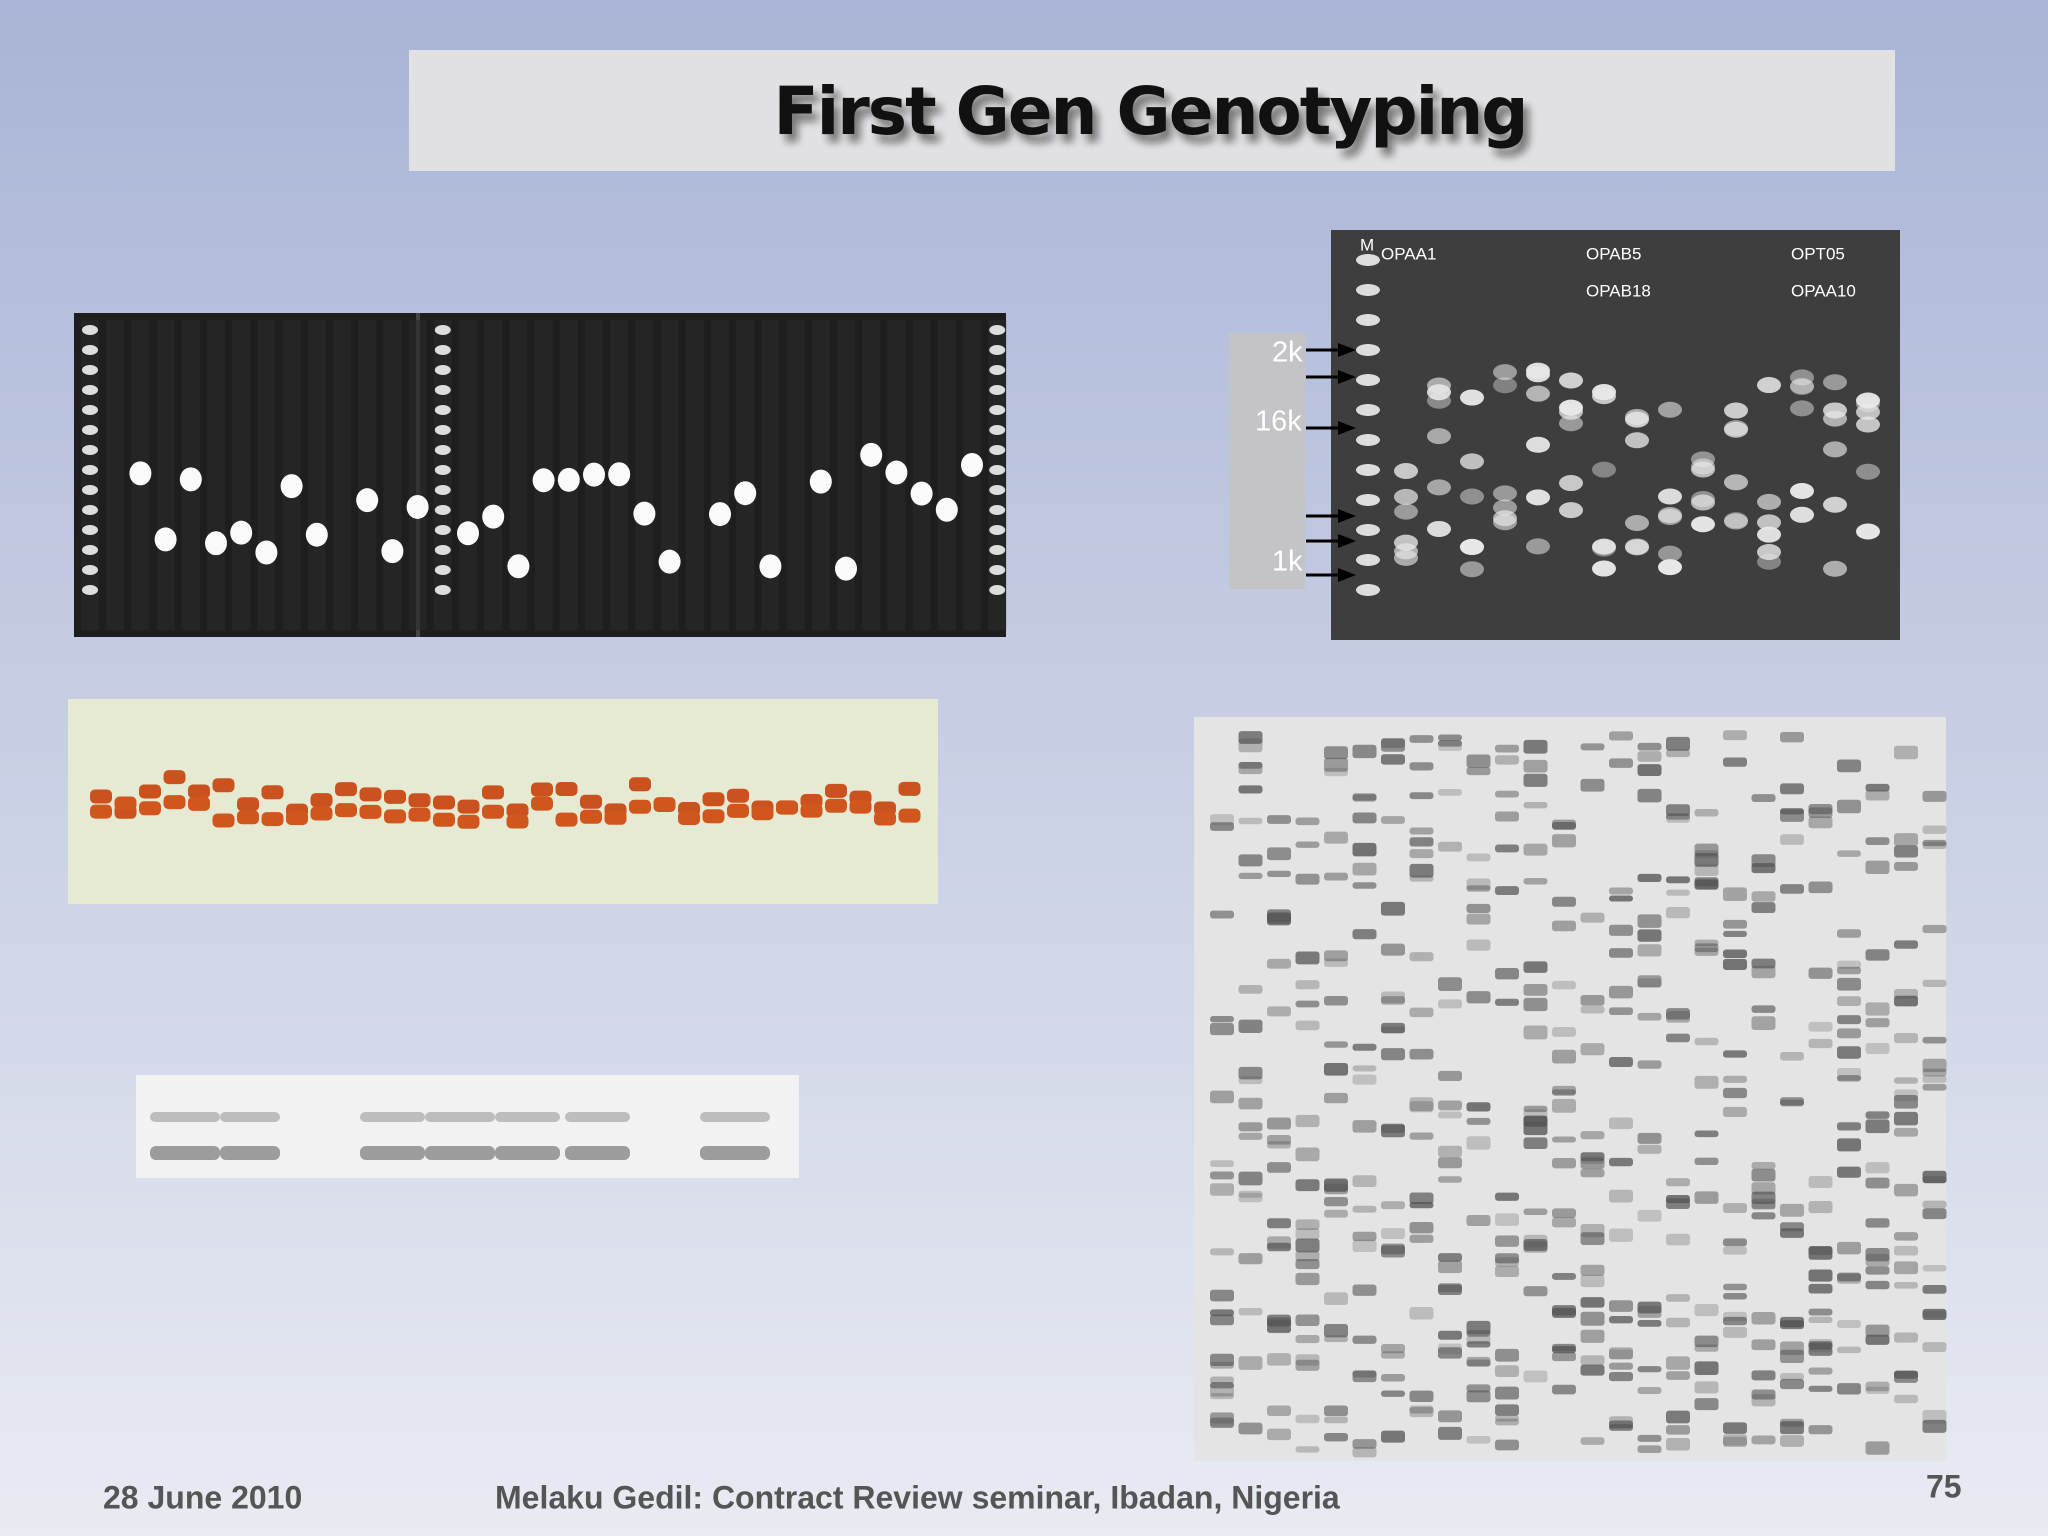 Image resolution: width=2048 pixels, height=1536 pixels. Describe the element at coordinates (1347, 428) in the screenshot. I see `arrow-head` at that location.